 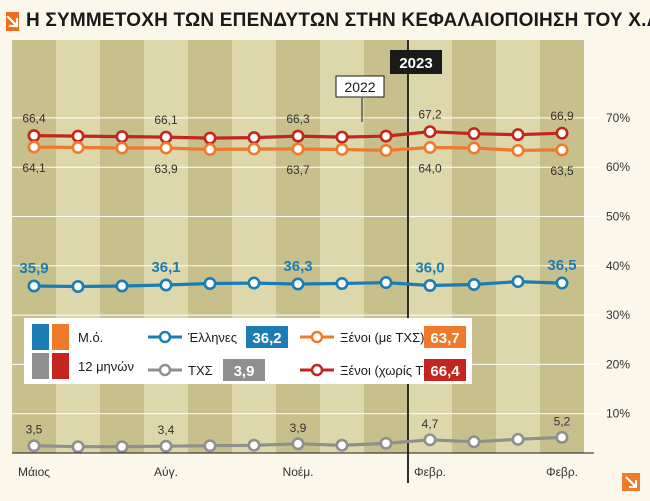 What do you see at coordinates (297, 266) in the screenshot?
I see `data-label: 36,3` at bounding box center [297, 266].